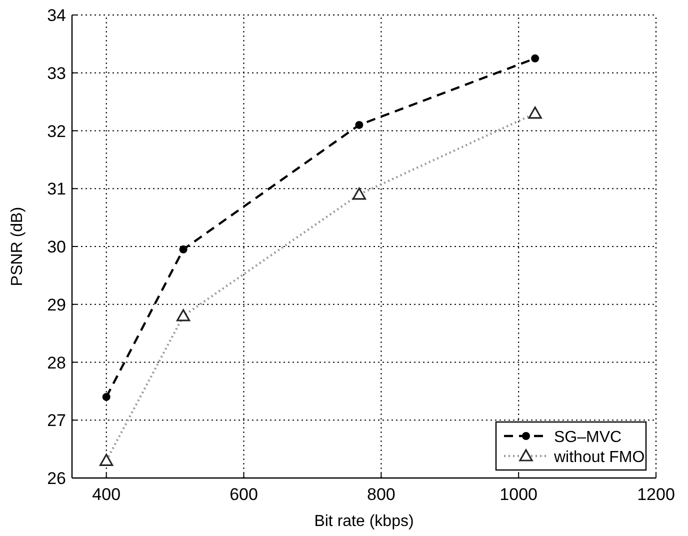  What do you see at coordinates (599, 457) in the screenshot?
I see `legend-label: without FMO` at bounding box center [599, 457].